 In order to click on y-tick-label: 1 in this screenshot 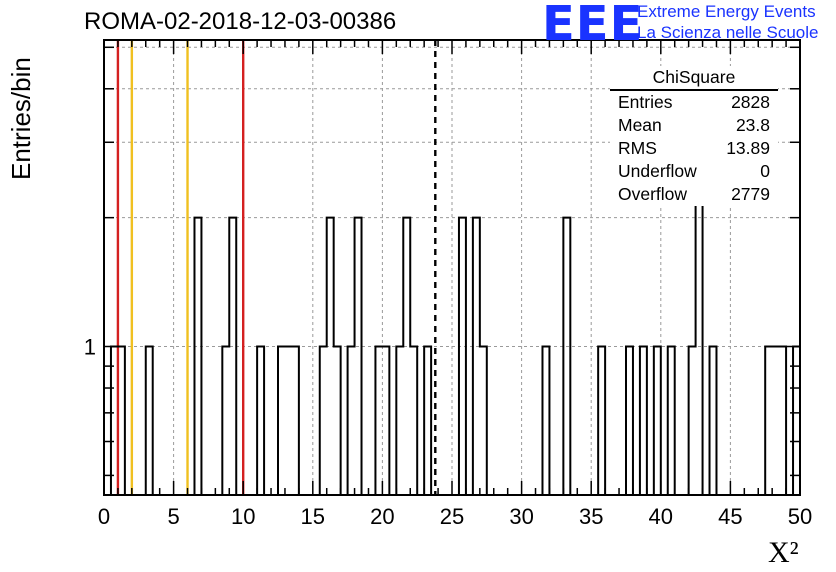, I will do `click(90, 347)`.